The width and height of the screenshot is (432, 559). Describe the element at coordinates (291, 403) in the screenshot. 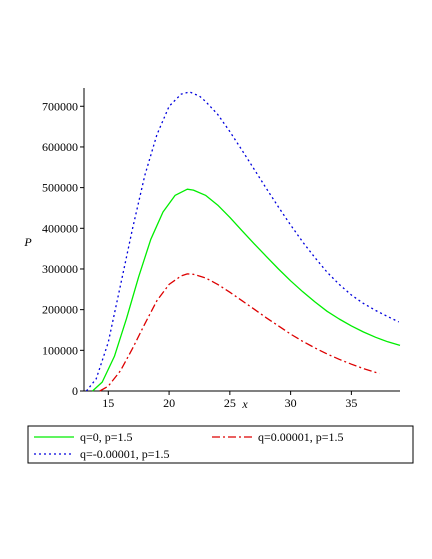

I see `x-tick-label: 30` at that location.